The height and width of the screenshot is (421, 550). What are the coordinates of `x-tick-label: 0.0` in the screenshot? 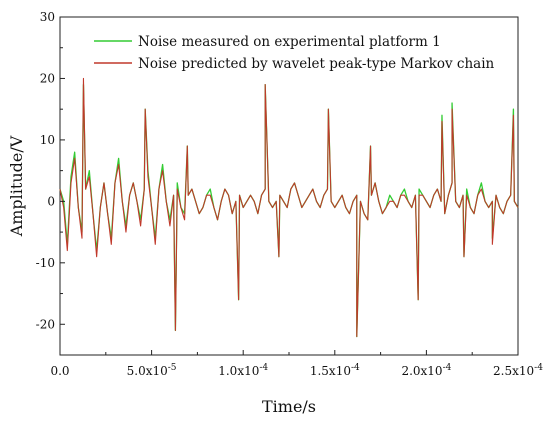 It's located at (59, 371).